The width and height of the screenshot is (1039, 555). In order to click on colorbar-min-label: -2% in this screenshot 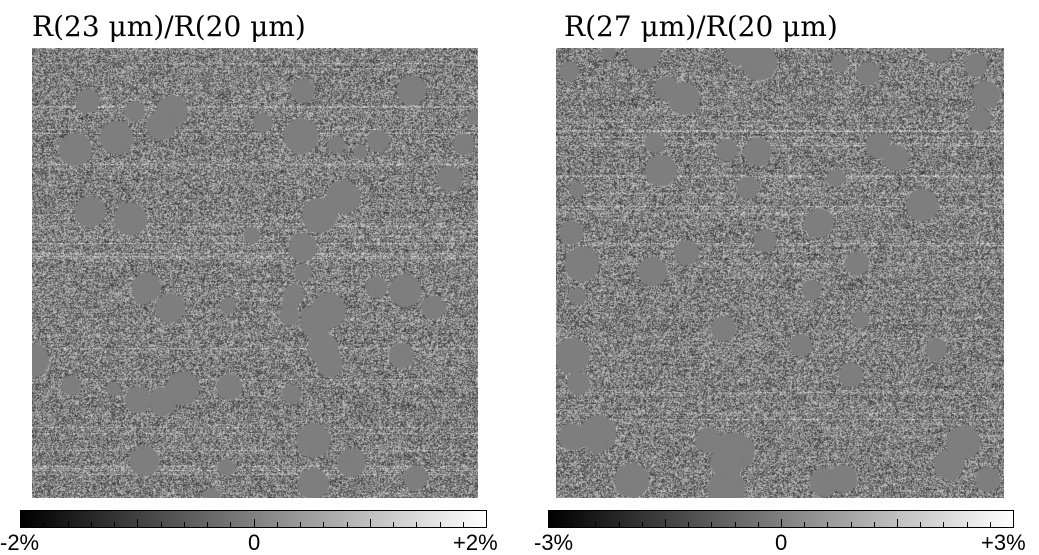, I will do `click(20, 542)`.